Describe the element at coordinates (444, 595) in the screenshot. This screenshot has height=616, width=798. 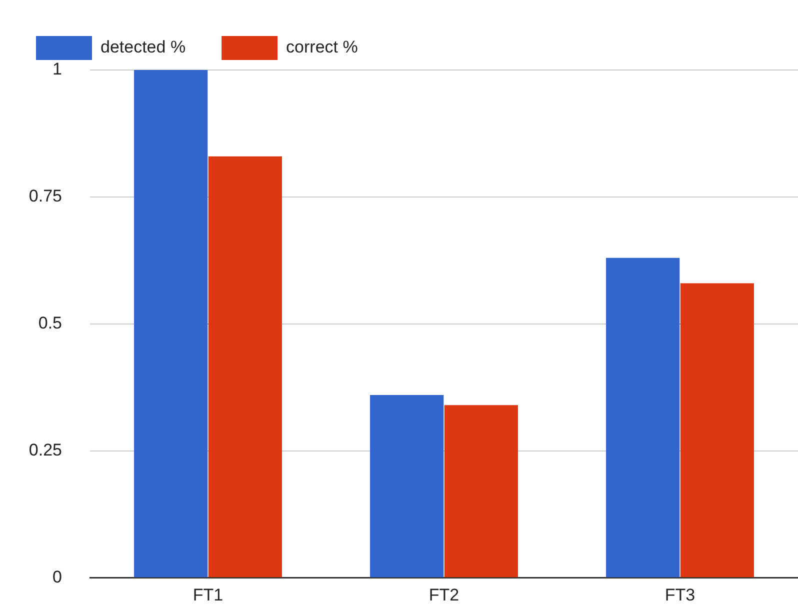
I see `x-tick-label: FT2` at that location.